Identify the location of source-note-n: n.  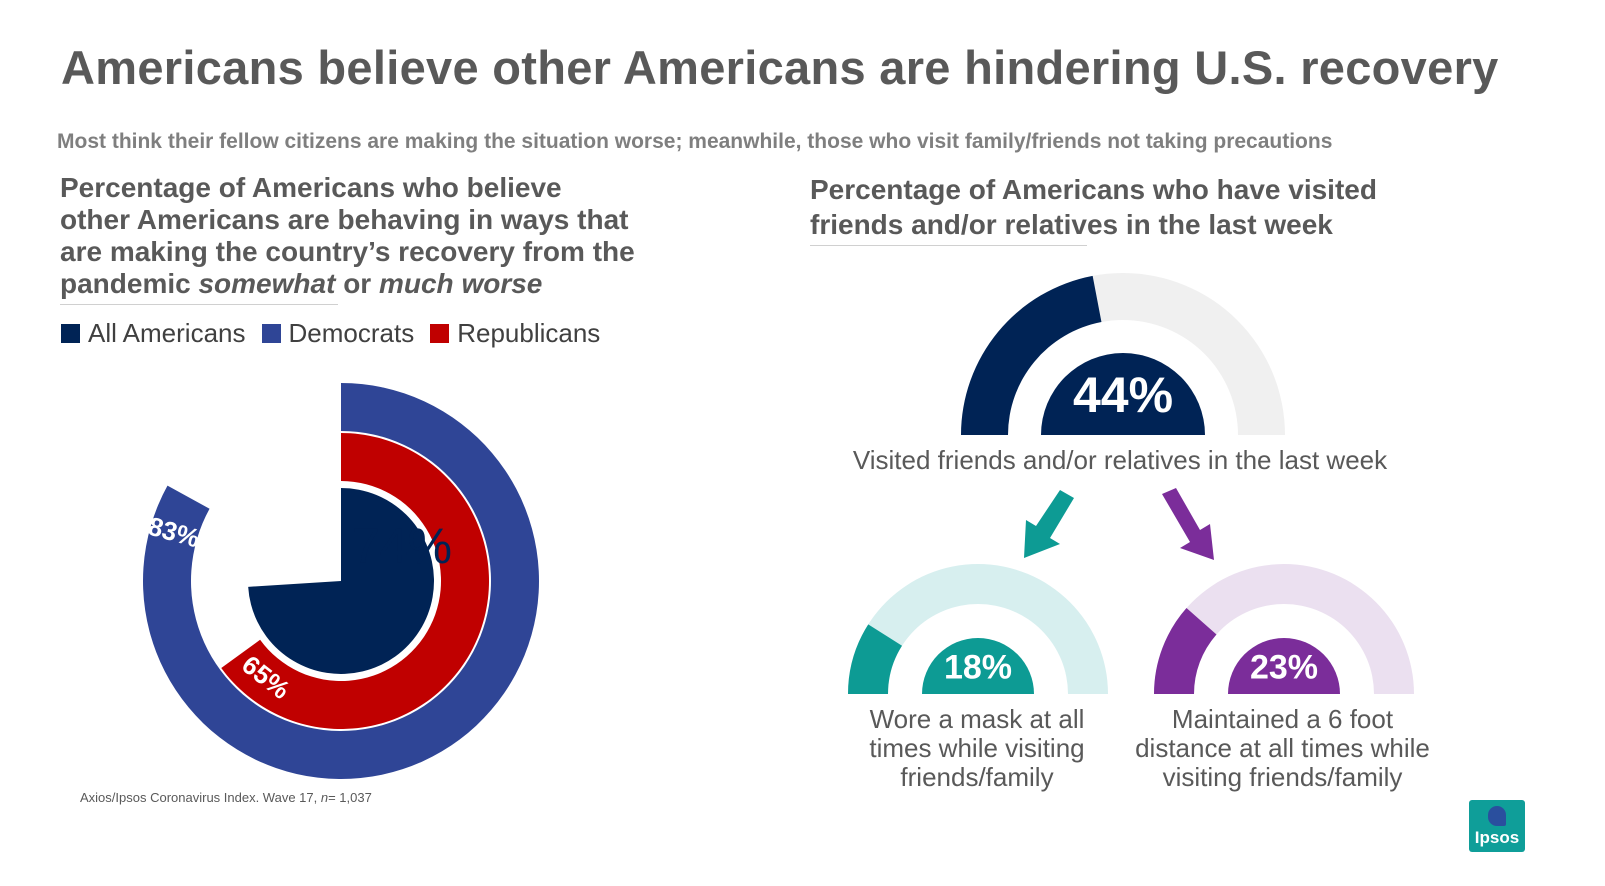
(324, 797).